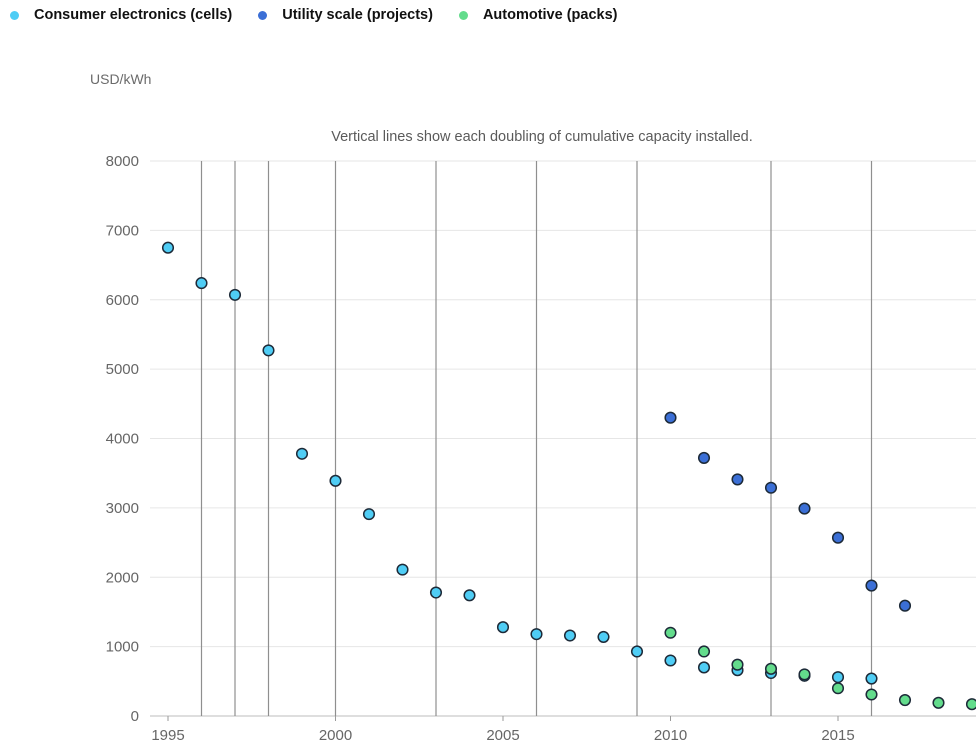  I want to click on y-tick-label: 3000, so click(122, 508).